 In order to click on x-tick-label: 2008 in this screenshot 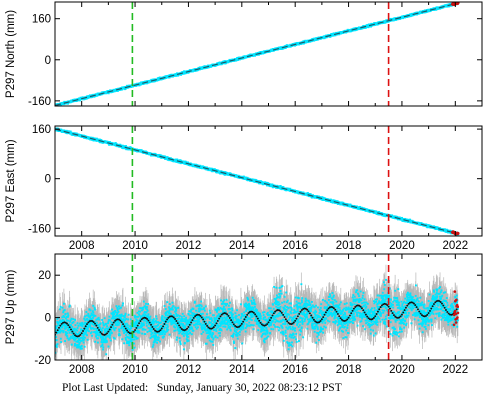, I will do `click(82, 246)`.